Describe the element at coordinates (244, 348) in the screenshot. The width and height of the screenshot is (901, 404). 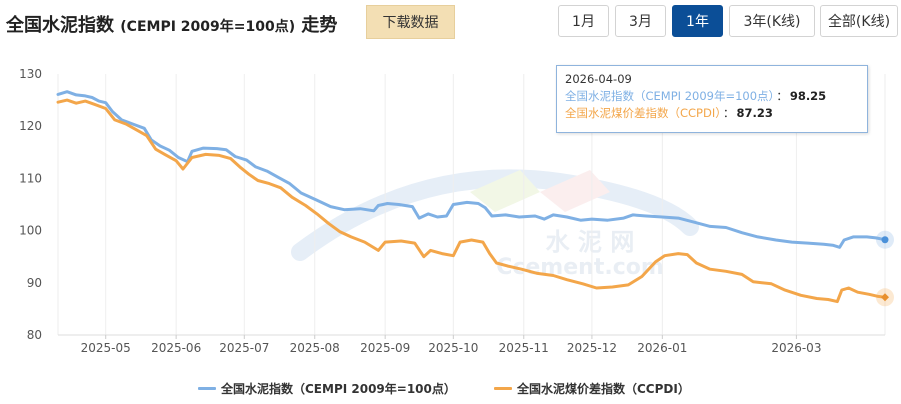
I see `x-tick-label: 2025-07` at that location.